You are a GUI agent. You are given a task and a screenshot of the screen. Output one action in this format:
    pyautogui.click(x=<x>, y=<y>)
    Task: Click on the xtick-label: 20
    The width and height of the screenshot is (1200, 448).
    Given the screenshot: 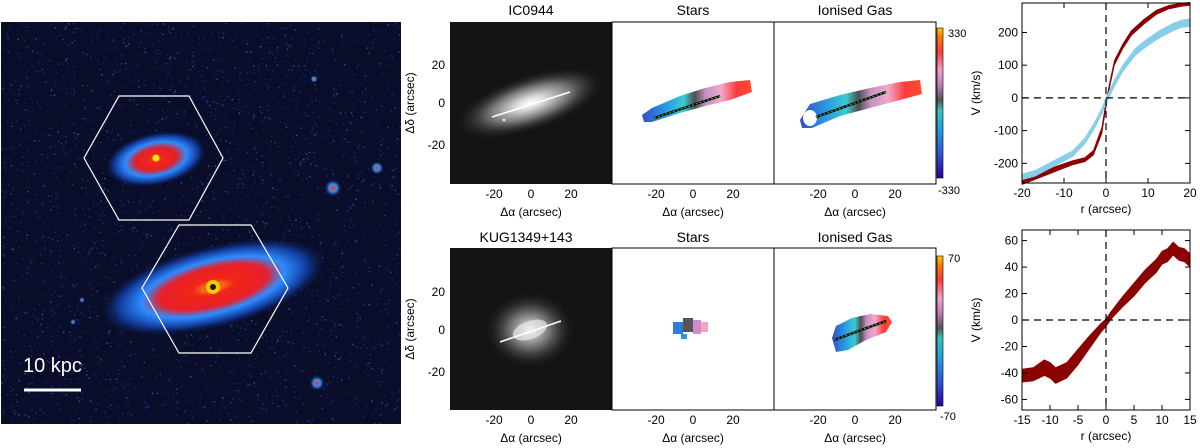 What is the action you would take?
    pyautogui.click(x=1190, y=193)
    